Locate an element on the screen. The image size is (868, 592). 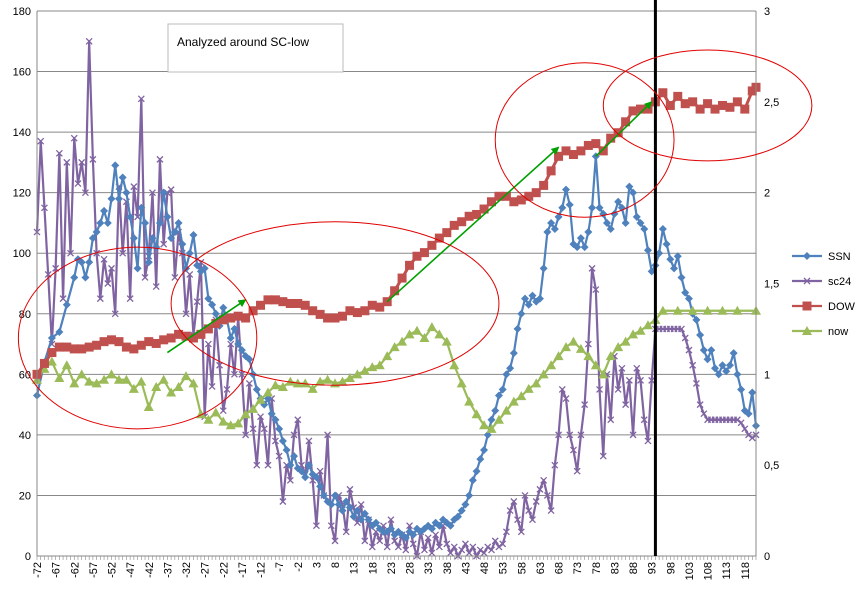
x-tick-label: -32 is located at coordinates (187, 570).